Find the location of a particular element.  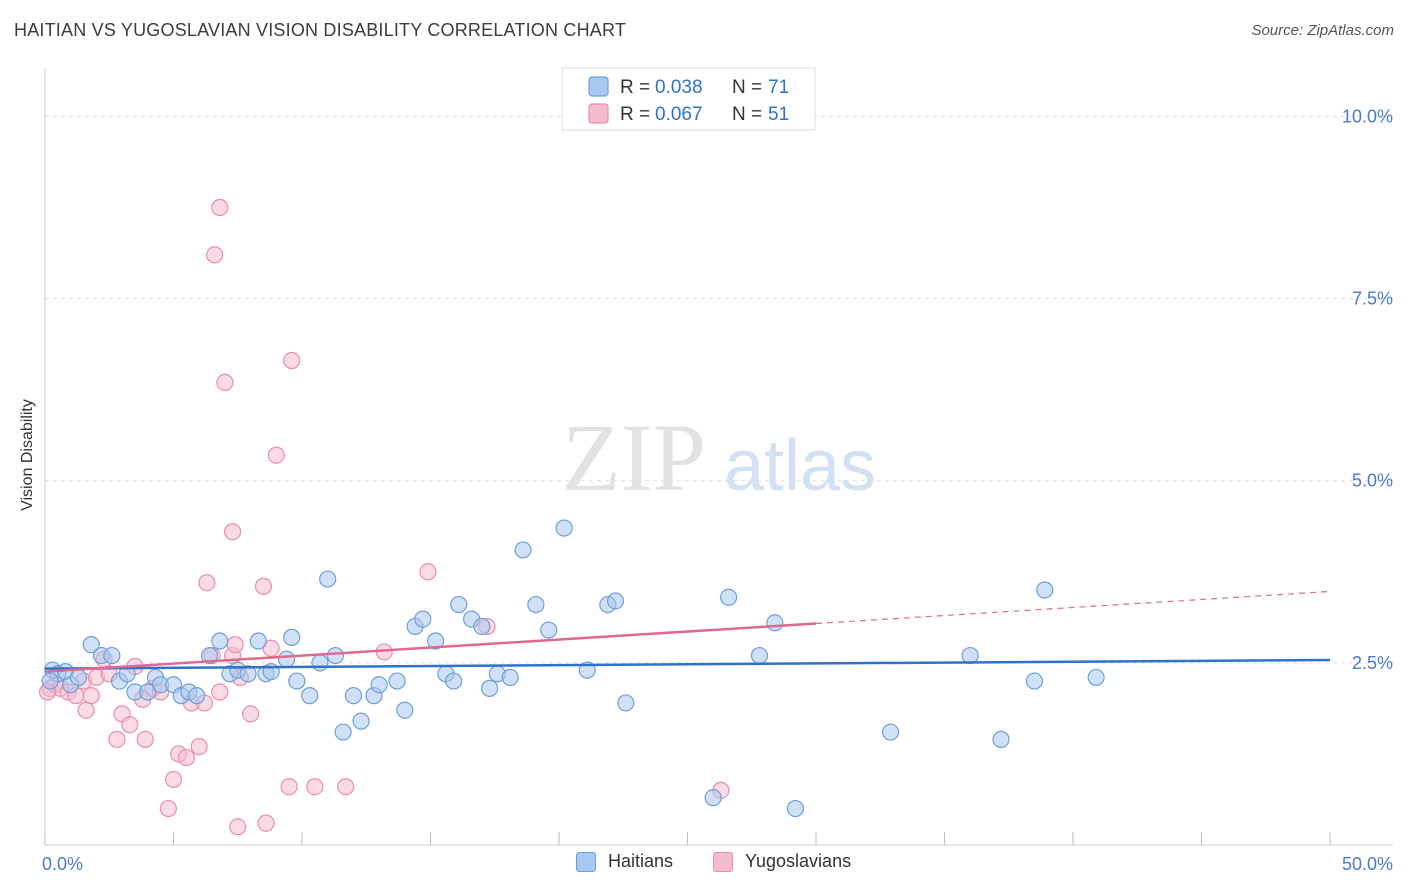

legend-yugoslavians-n-label: N = is located at coordinates (749, 114).